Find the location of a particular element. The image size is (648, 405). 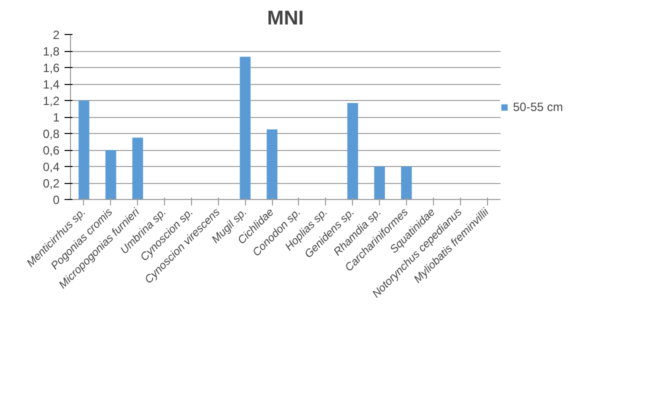

y-tick-label: 1,8 is located at coordinates (51, 51).